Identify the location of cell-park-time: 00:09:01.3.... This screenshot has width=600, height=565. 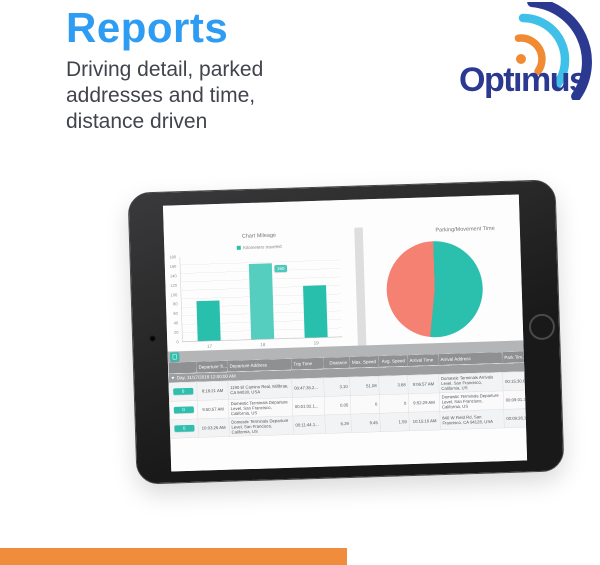
(514, 399).